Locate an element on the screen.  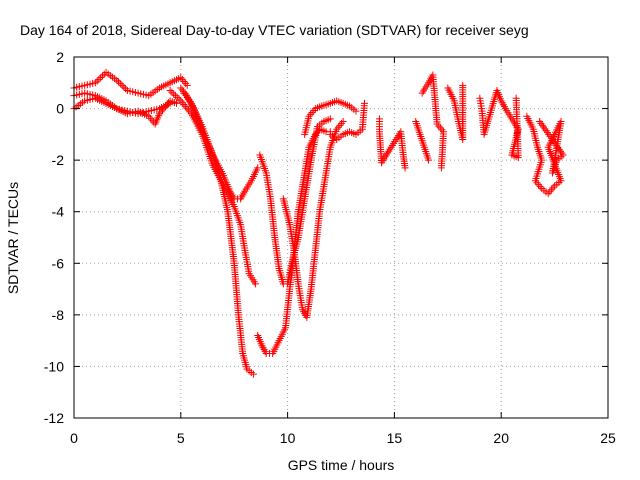
y-tick-label: -2 is located at coordinates (58, 160).